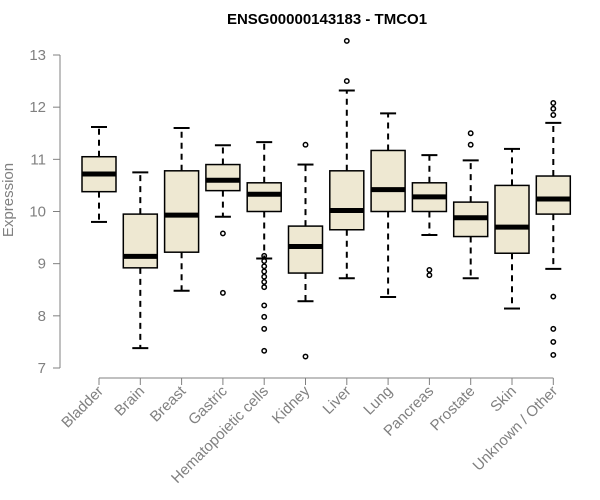 The height and width of the screenshot is (500, 600). Describe the element at coordinates (42, 368) in the screenshot. I see `y-tick-label: 7` at that location.